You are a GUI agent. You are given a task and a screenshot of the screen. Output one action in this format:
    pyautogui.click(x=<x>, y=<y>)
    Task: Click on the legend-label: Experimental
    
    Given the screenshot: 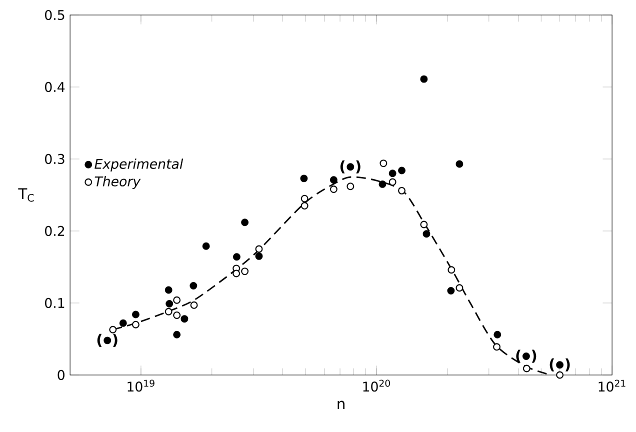 What is the action you would take?
    pyautogui.click(x=139, y=165)
    